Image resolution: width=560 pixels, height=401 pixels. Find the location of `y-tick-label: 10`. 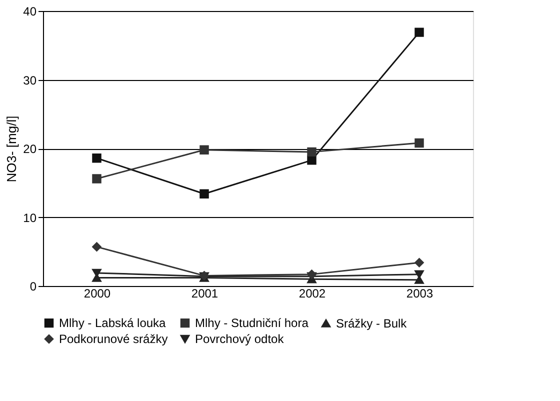

y-tick-label: 10 is located at coordinates (30, 217).